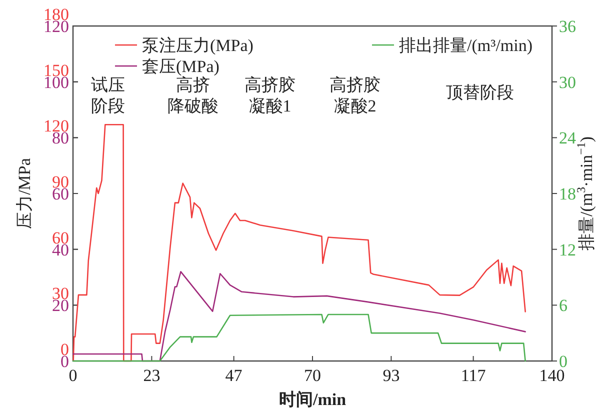 This screenshot has height=412, width=606. I want to click on x-tick-label: 47, so click(234, 375).